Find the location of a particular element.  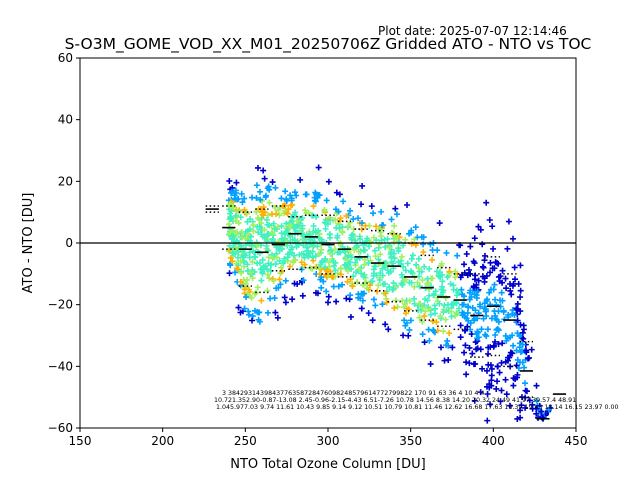

y-tick-label: 60 is located at coordinates (65, 58).